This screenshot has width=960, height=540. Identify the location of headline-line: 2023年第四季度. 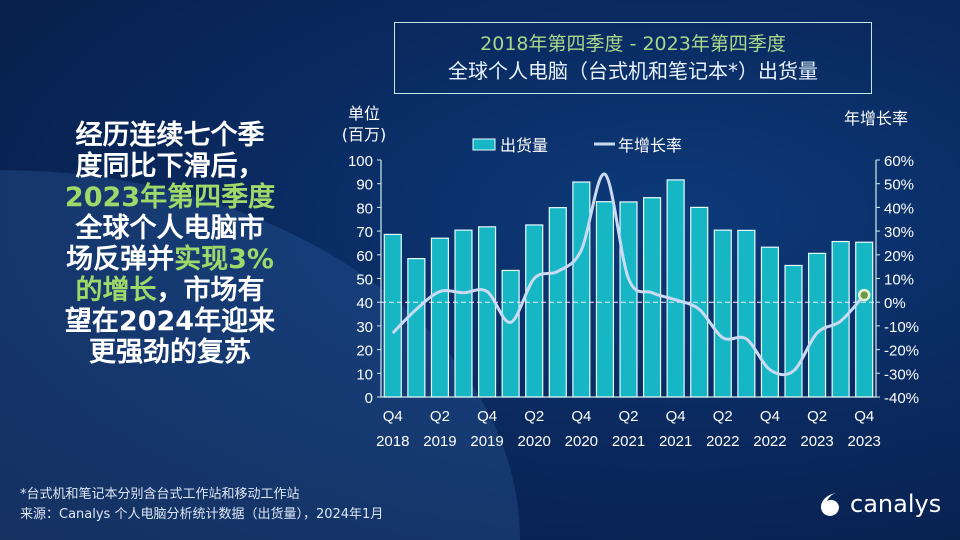
(170, 197).